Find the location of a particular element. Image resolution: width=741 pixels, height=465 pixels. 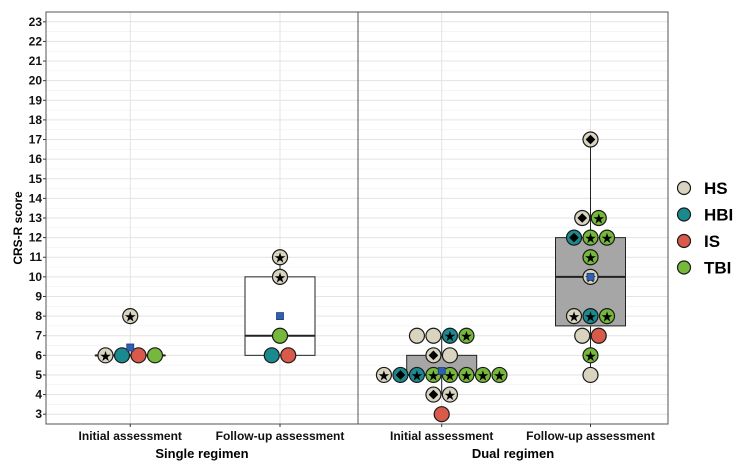

y-tick-label: 4 is located at coordinates (38, 395).